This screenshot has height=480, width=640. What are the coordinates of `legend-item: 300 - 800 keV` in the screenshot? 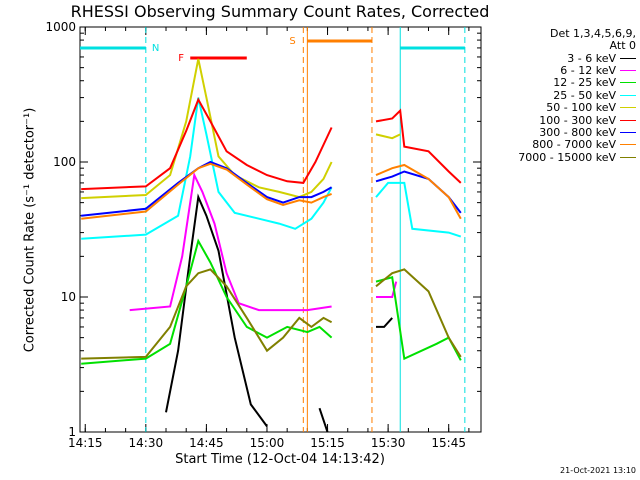 It's located at (561, 133).